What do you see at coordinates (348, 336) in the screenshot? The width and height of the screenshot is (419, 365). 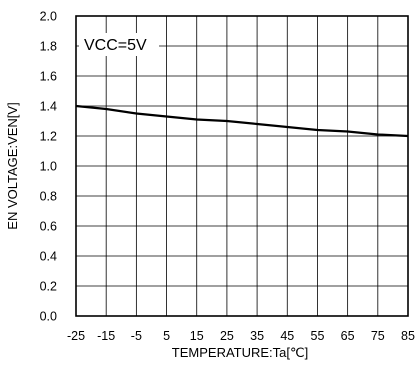 I see `x-tick-label: 65` at bounding box center [348, 336].